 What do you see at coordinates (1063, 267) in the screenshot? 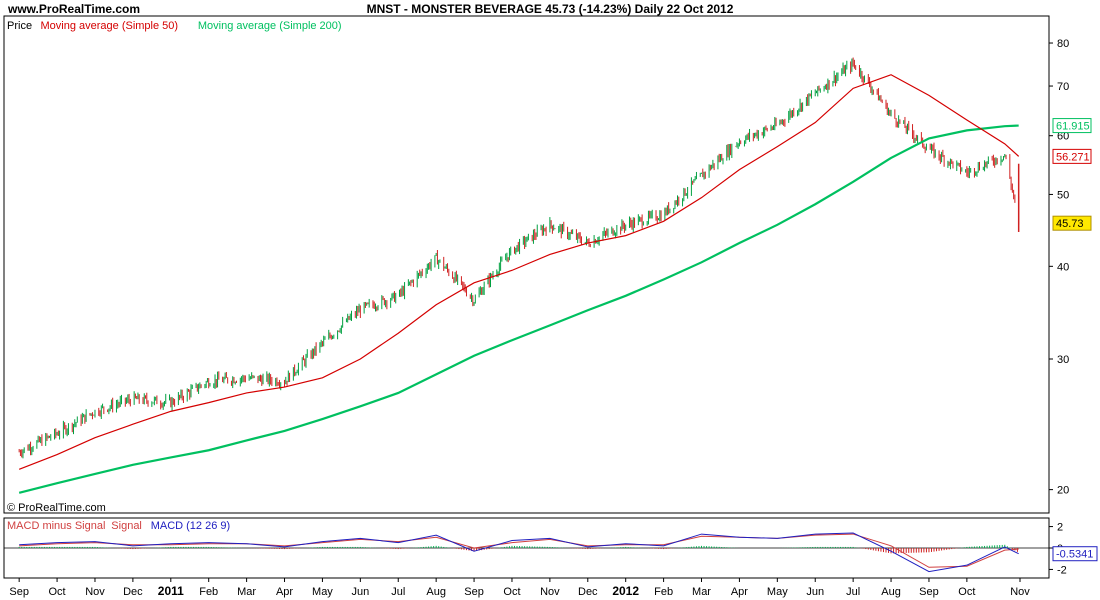
I see `y-tick-label: 40` at bounding box center [1063, 267].